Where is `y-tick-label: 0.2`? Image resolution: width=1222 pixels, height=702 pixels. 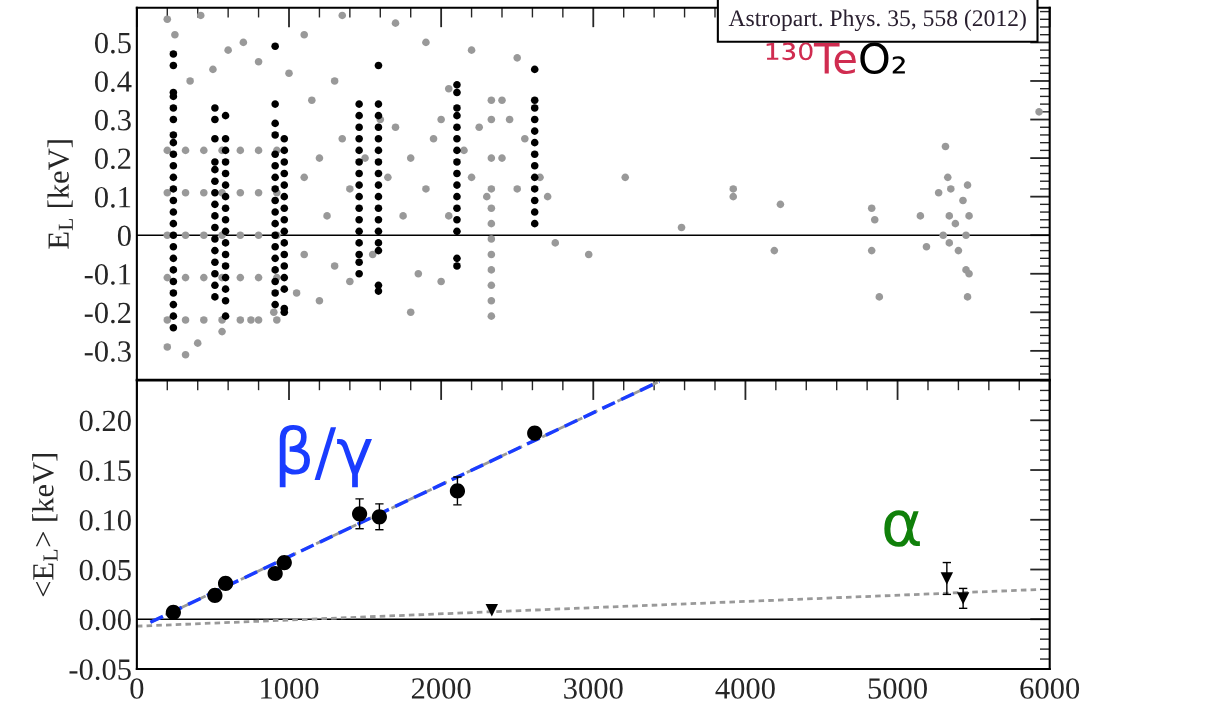
y-tick-label: 0.2 is located at coordinates (112, 159).